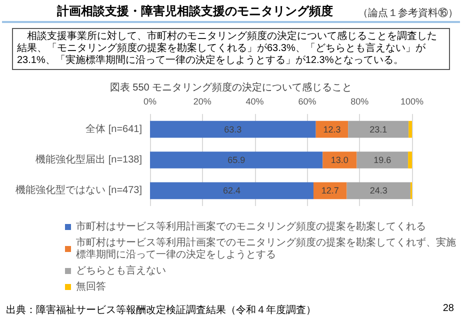 Image resolution: width=462 pixels, height=320 pixels. I want to click on legend-label: どちらとも言えない, so click(121, 270).